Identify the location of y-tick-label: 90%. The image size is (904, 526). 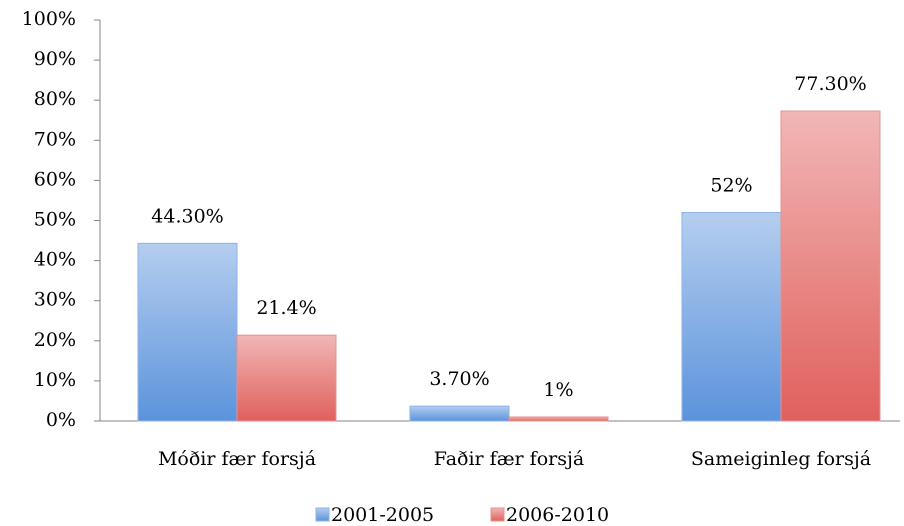
(55, 59).